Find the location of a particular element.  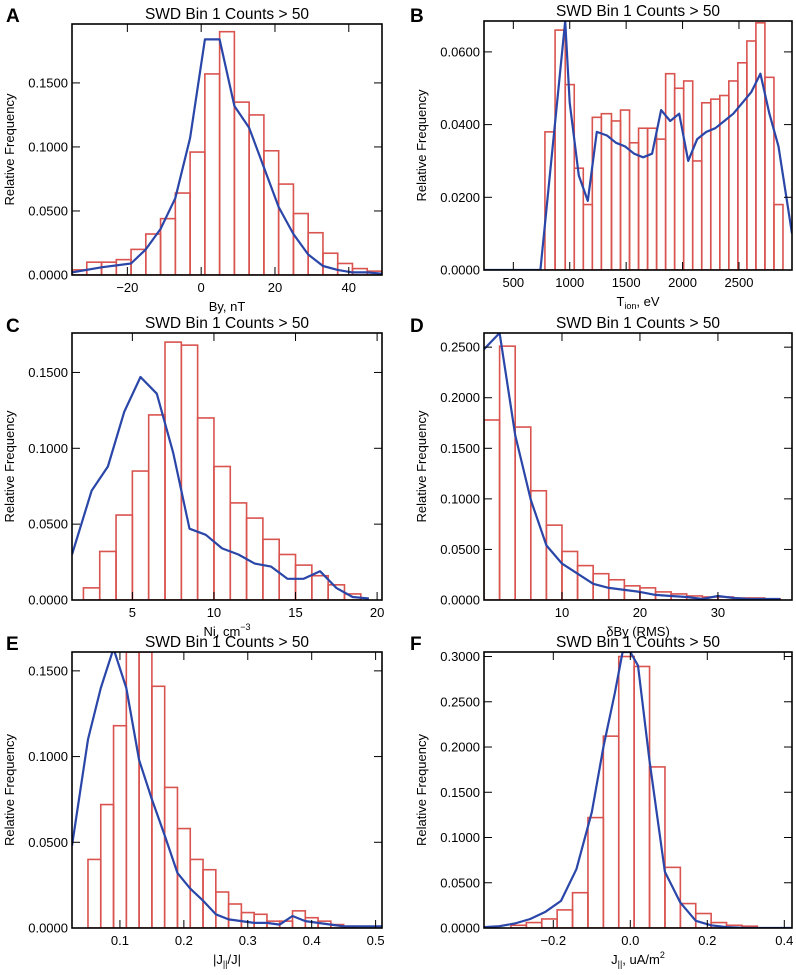

x-tick-label: 2500 is located at coordinates (739, 282).